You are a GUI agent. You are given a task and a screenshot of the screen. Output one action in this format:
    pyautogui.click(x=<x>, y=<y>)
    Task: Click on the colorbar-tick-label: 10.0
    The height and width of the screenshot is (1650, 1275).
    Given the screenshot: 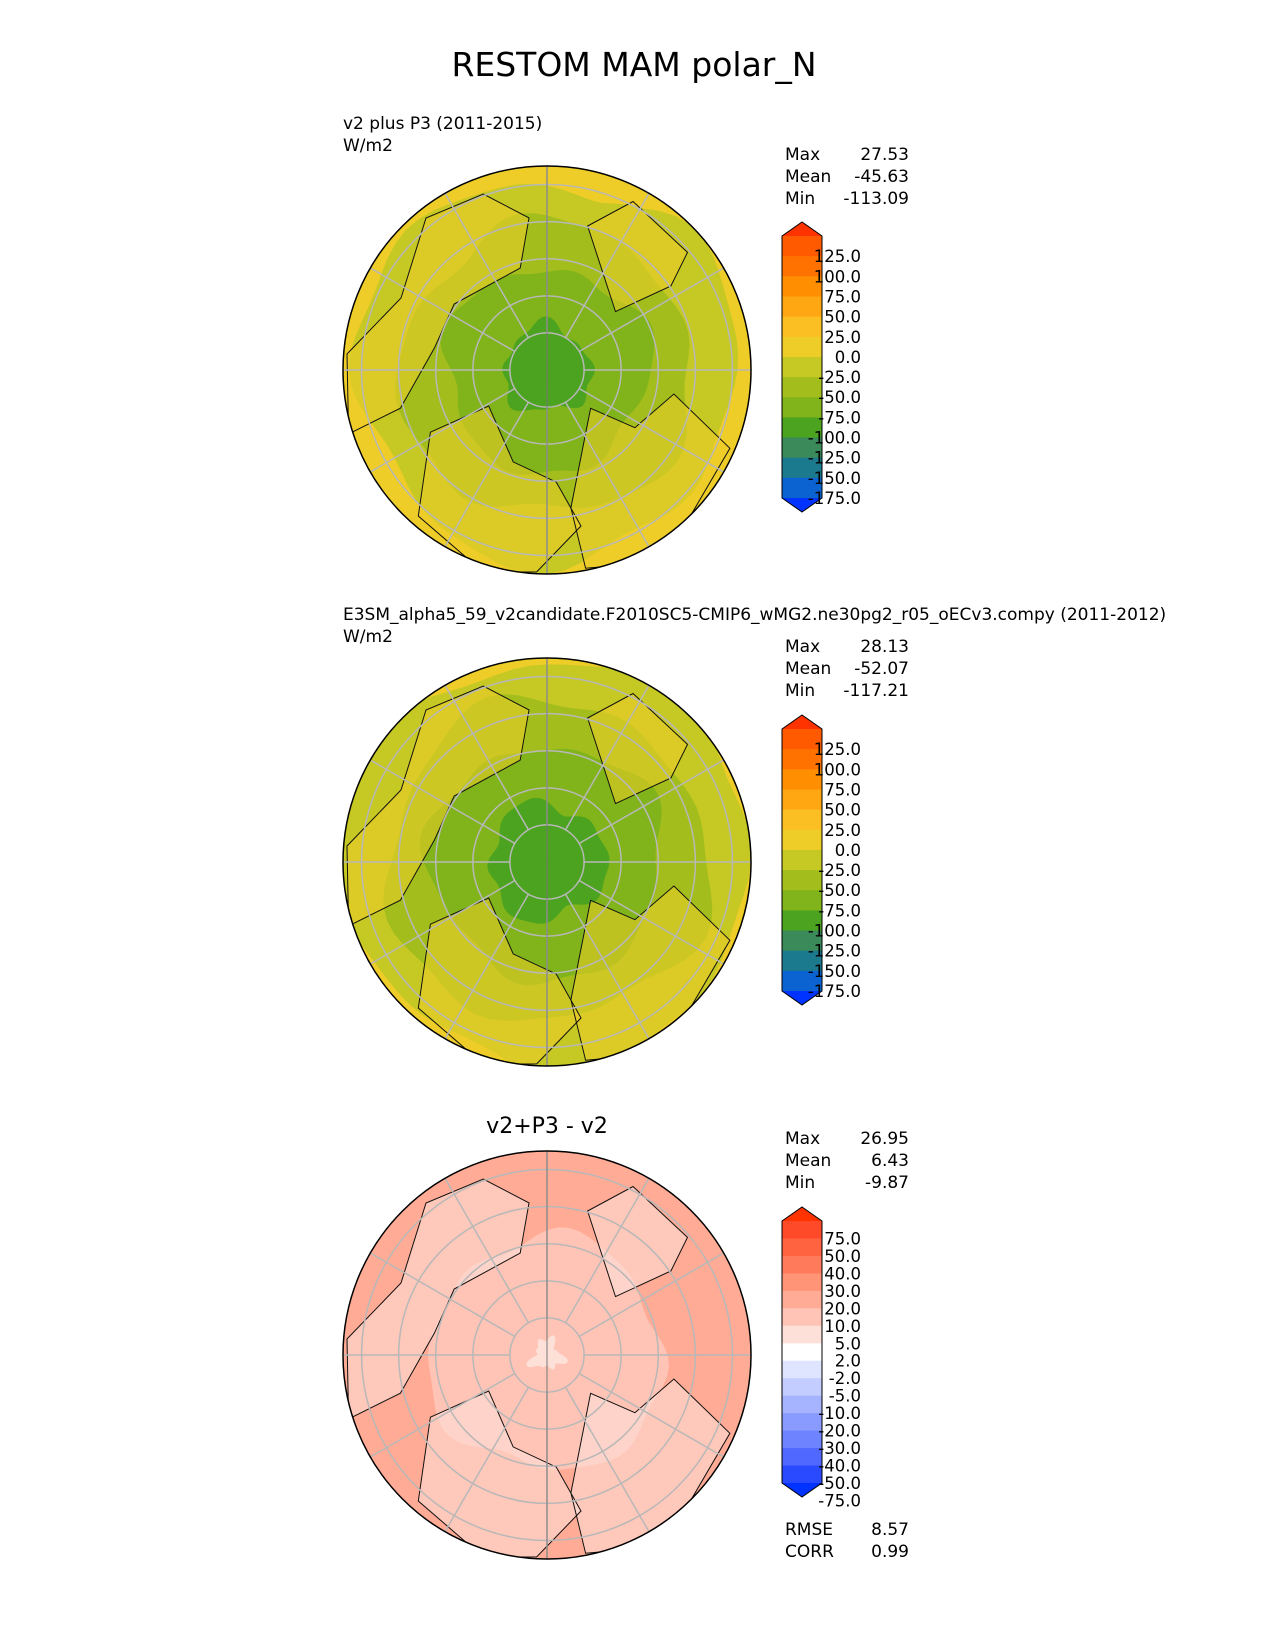 What is the action you would take?
    pyautogui.click(x=842, y=1326)
    